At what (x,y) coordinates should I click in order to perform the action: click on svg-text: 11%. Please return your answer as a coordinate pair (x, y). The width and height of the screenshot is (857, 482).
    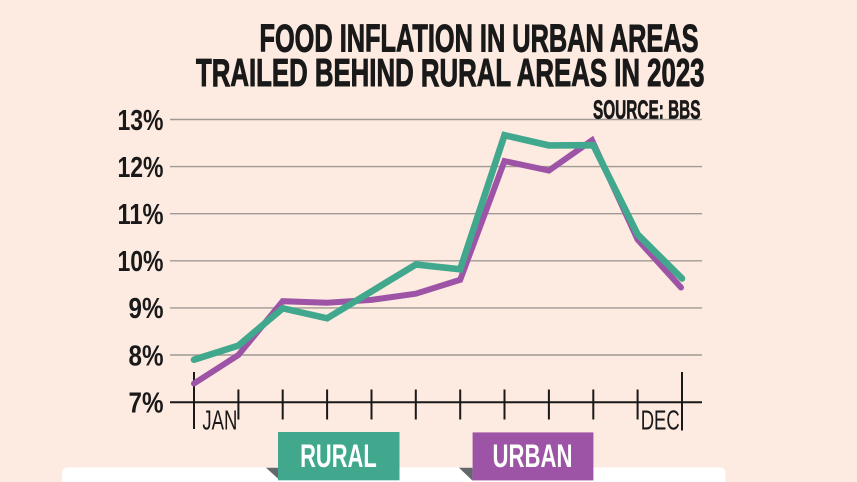
    Looking at the image, I should click on (141, 215).